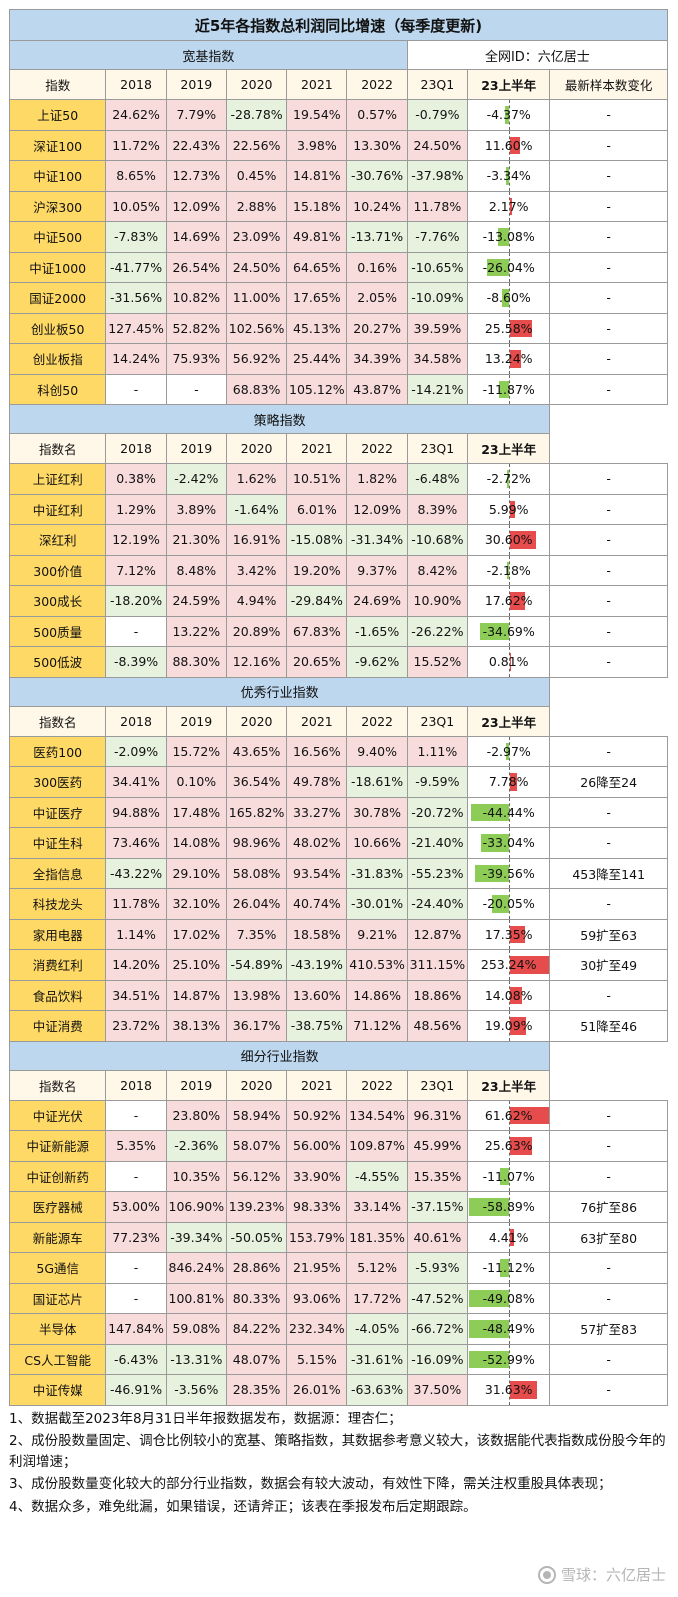 The height and width of the screenshot is (1597, 678). I want to click on col-header-year: 2021, so click(317, 721).